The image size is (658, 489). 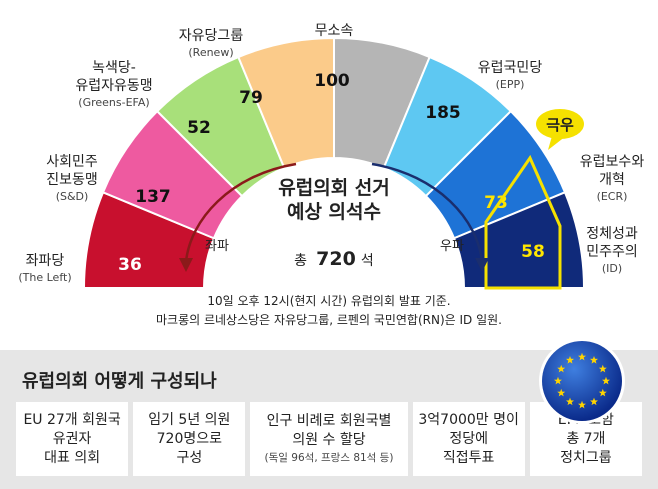 What do you see at coordinates (72, 196) in the screenshot?
I see `segment-en-2: (S&D)` at bounding box center [72, 196].